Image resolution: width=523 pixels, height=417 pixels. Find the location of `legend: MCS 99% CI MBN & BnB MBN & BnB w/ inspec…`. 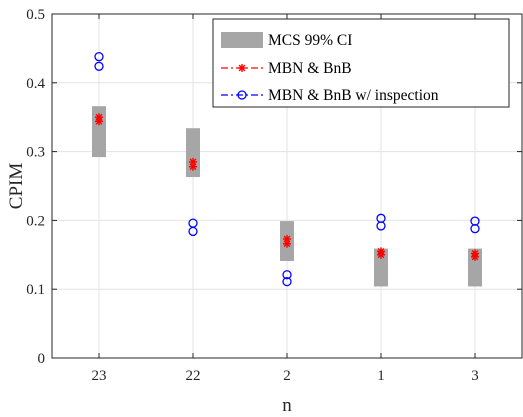

legend: MCS 99% CI MBN & BnB MBN & BnB w/ inspec… is located at coordinates (361, 63).